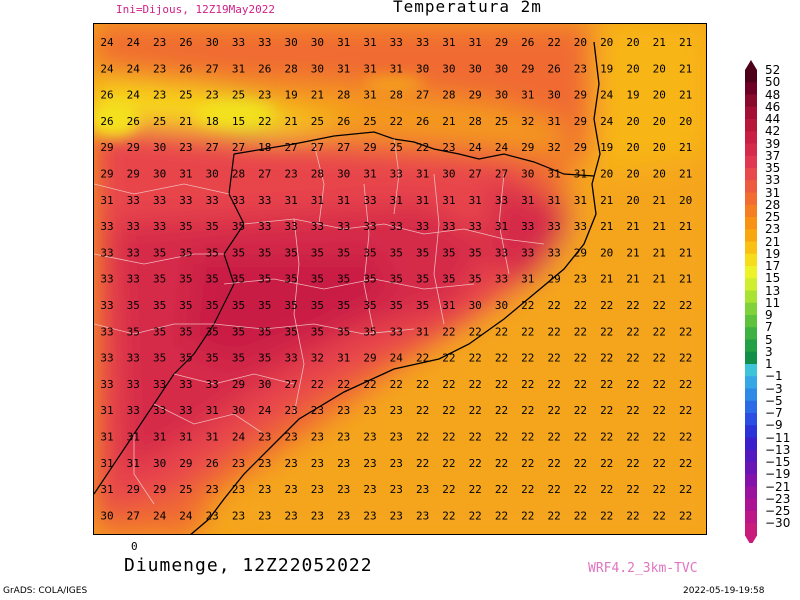 The image size is (800, 600). What do you see at coordinates (751, 539) in the screenshot?
I see `legend-arrow-bottom` at bounding box center [751, 539].